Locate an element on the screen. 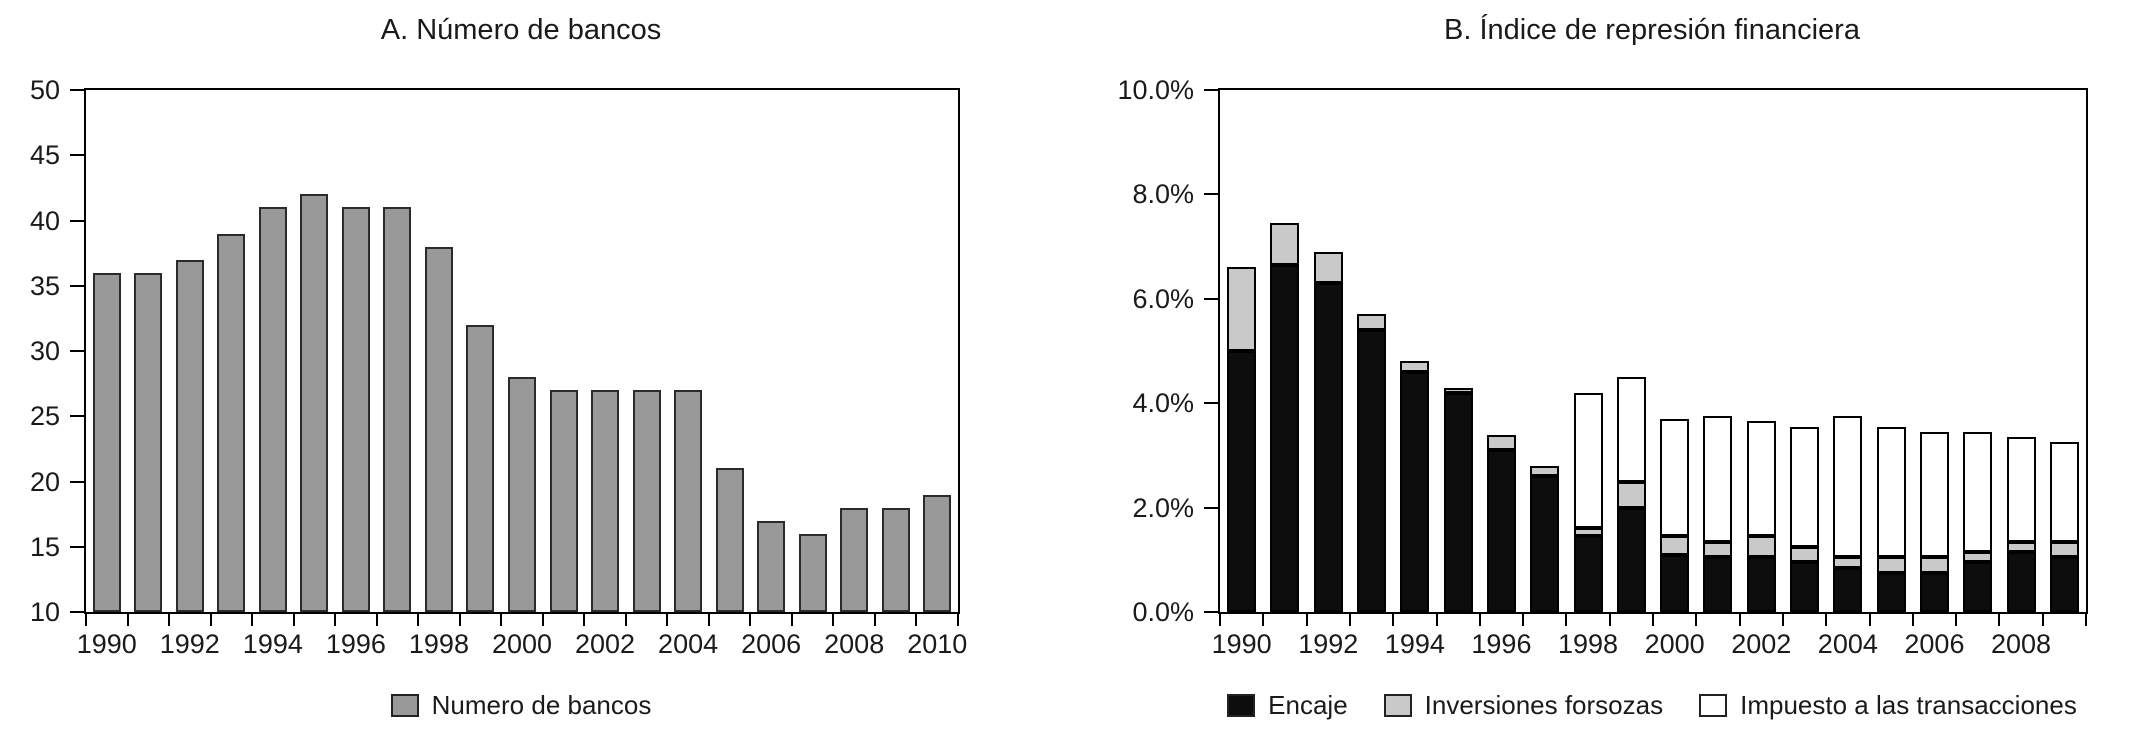 This screenshot has height=754, width=2137. legend-item: Impuesto a las transacciones is located at coordinates (1888, 705).